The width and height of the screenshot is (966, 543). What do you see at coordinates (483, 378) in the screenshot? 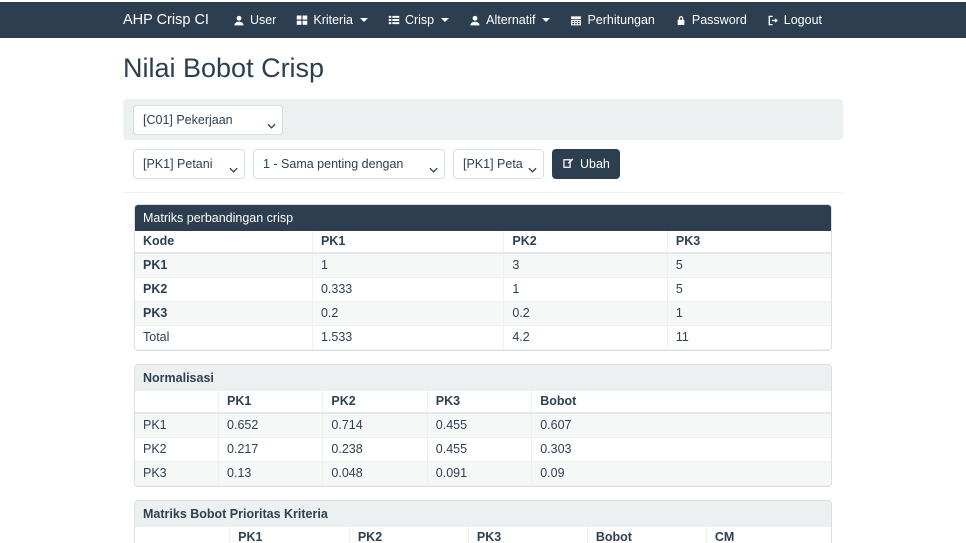
I see `normalization-title: Normalisasi` at bounding box center [483, 378].